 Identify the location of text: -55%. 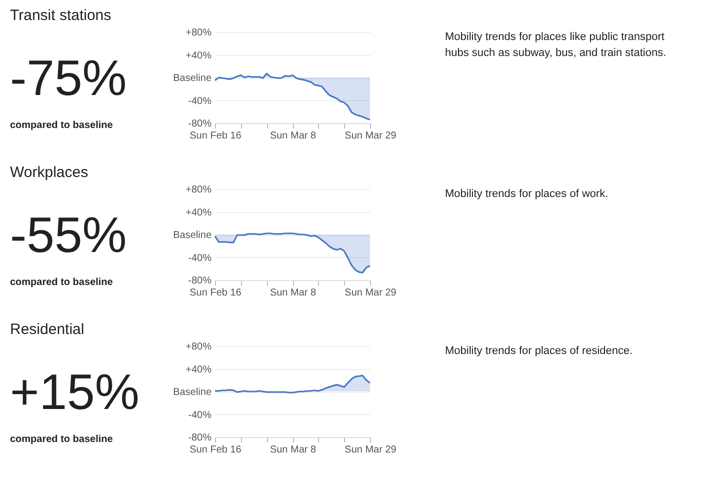
(68, 235).